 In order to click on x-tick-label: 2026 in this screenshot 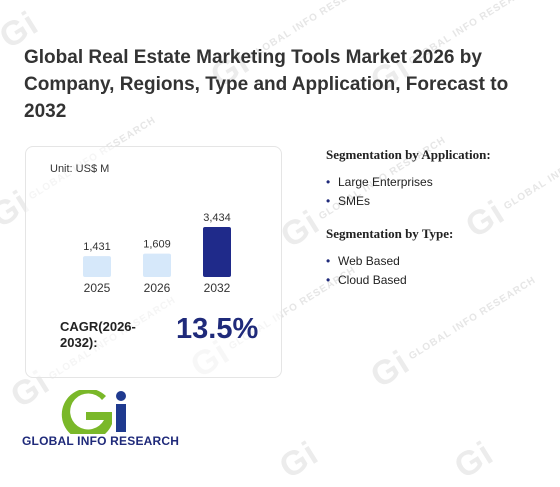, I will do `click(157, 288)`.